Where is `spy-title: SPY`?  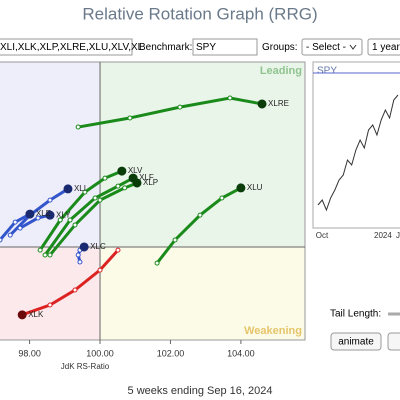 spy-title: SPY is located at coordinates (327, 71).